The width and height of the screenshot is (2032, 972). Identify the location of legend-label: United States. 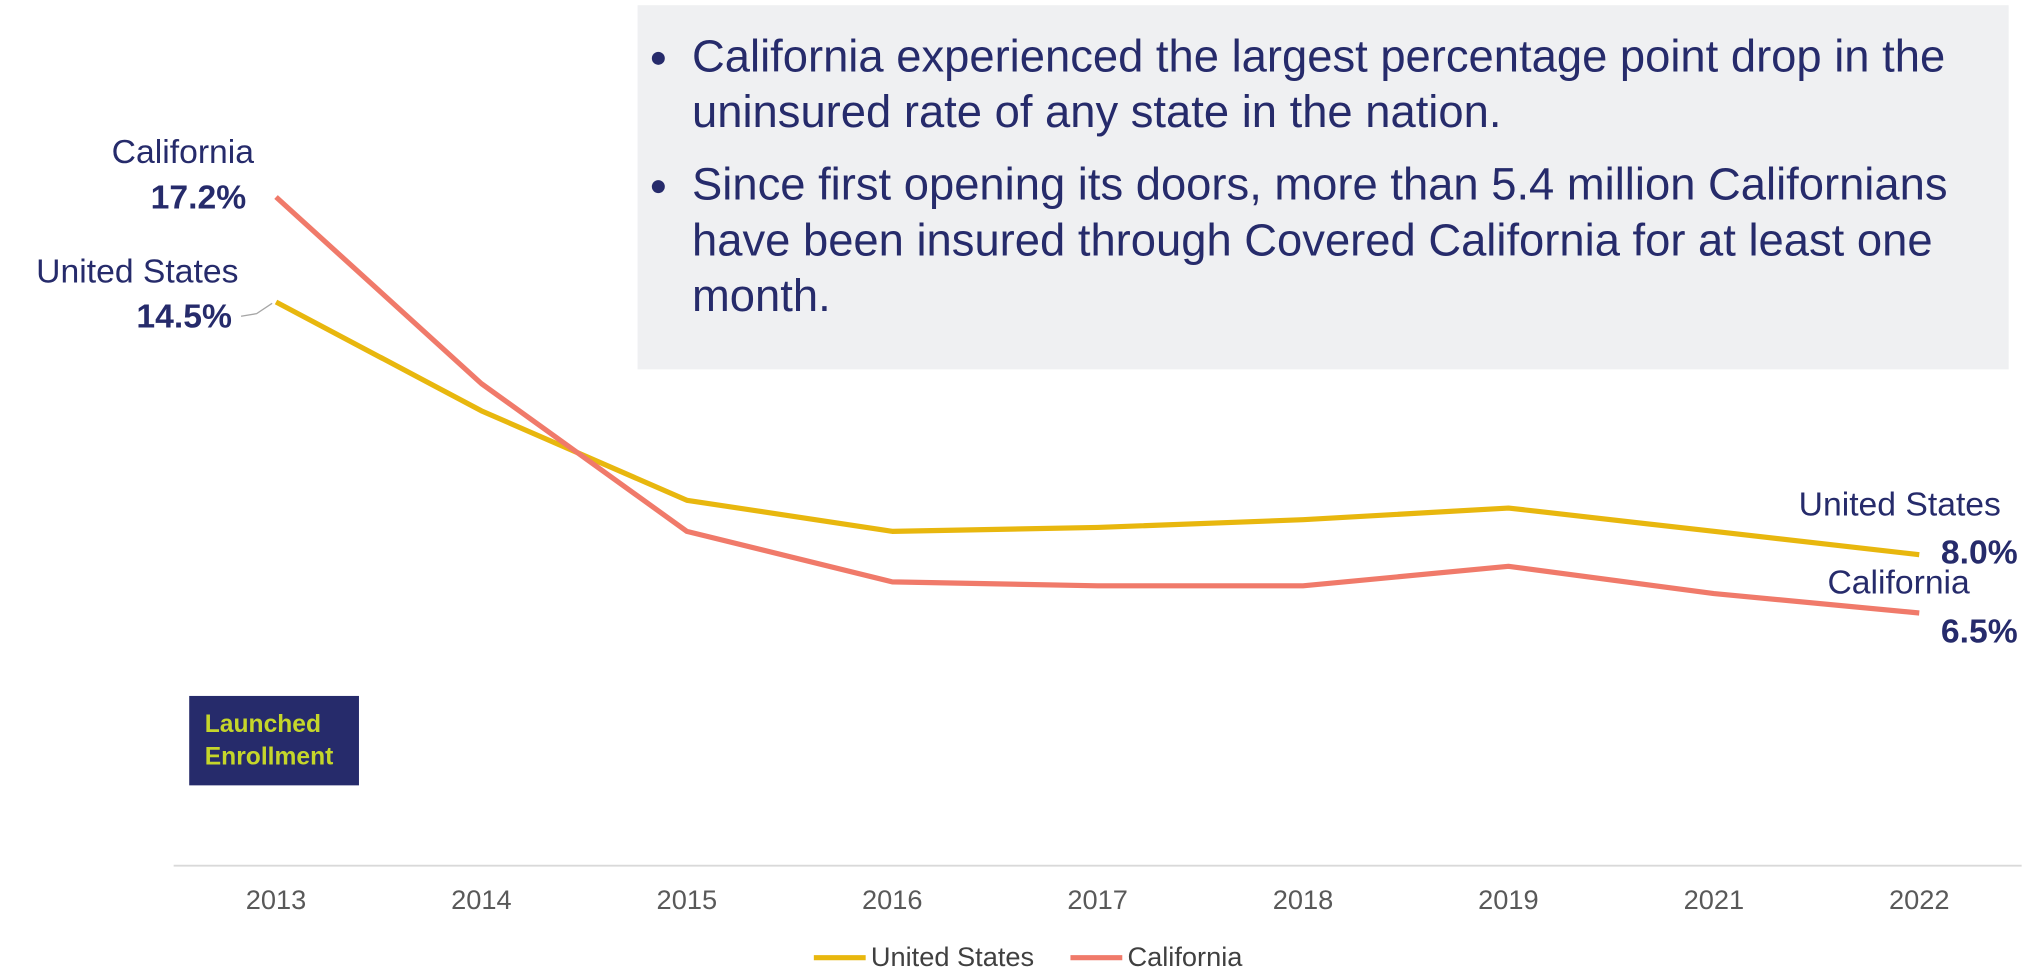
(952, 956).